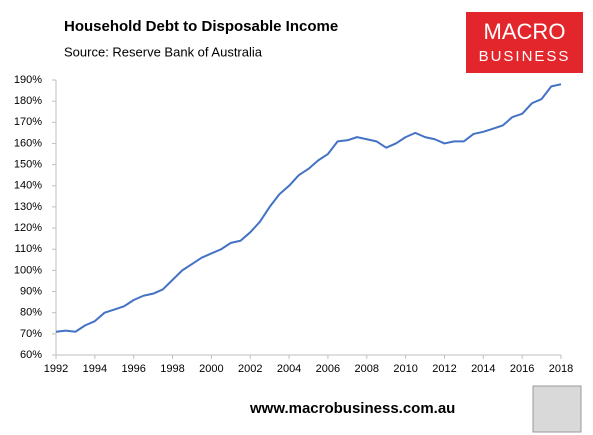 The image size is (593, 435). I want to click on x-tick-label: 2000, so click(211, 369).